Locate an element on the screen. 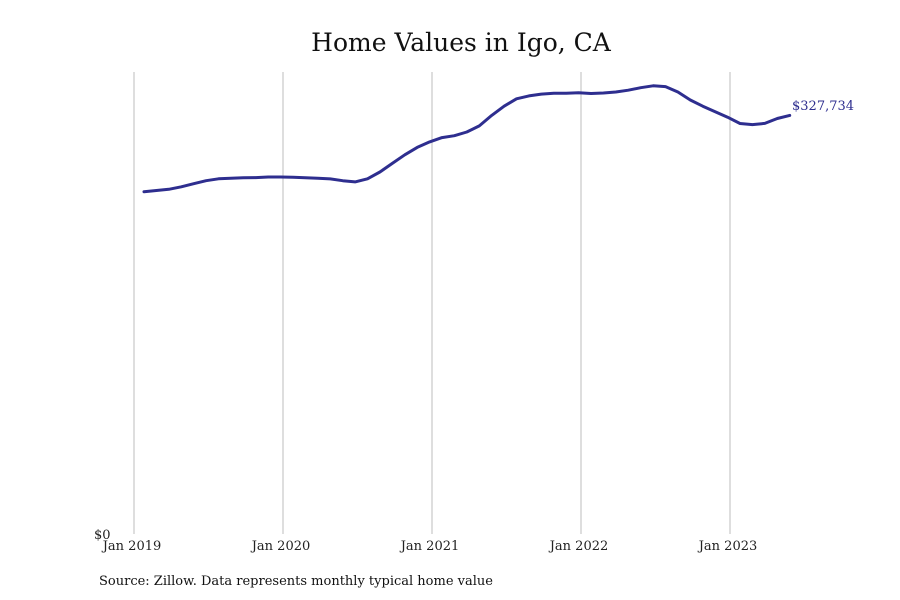 The width and height of the screenshot is (900, 600). latest-value-label: $327,734 is located at coordinates (823, 106).